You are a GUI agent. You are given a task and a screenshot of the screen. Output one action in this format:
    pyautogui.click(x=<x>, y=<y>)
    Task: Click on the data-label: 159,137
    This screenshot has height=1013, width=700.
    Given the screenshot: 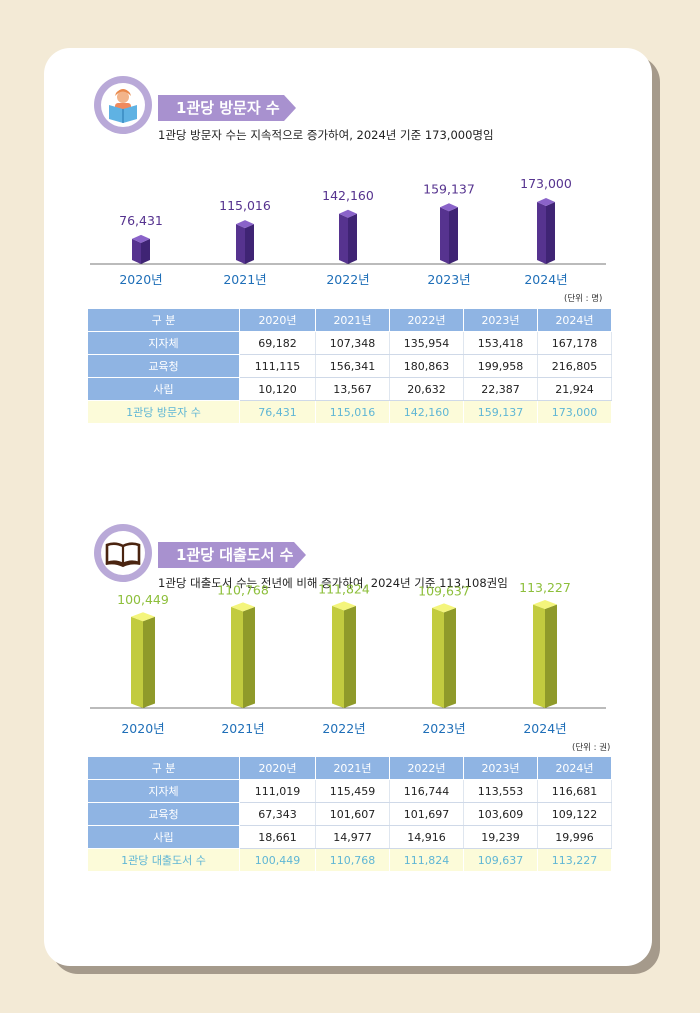 What is the action you would take?
    pyautogui.click(x=449, y=188)
    